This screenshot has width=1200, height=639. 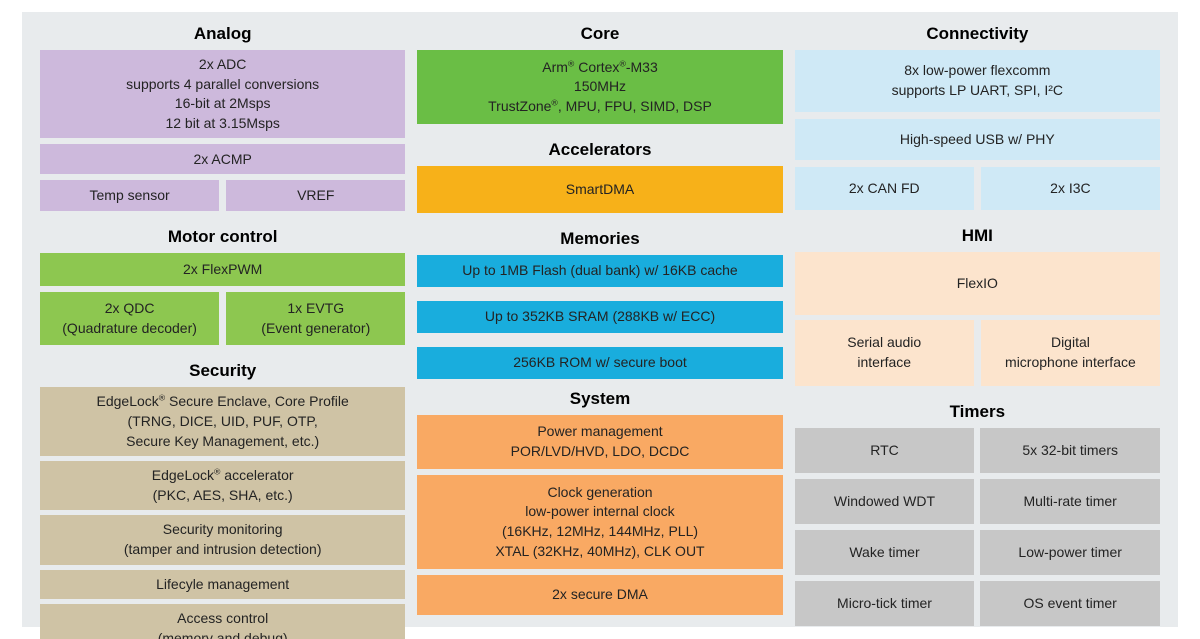 What do you see at coordinates (223, 618) in the screenshot?
I see `access-control-line-1: Access control` at bounding box center [223, 618].